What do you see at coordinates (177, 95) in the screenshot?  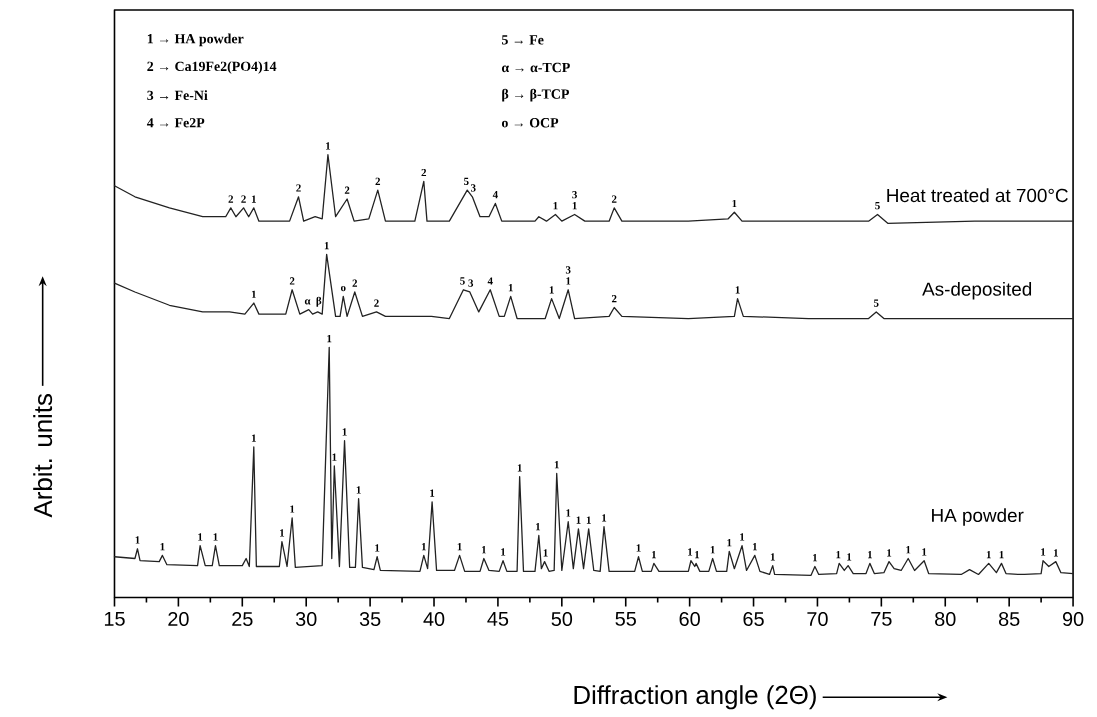 I see `text: 3 → Fe-Ni` at bounding box center [177, 95].